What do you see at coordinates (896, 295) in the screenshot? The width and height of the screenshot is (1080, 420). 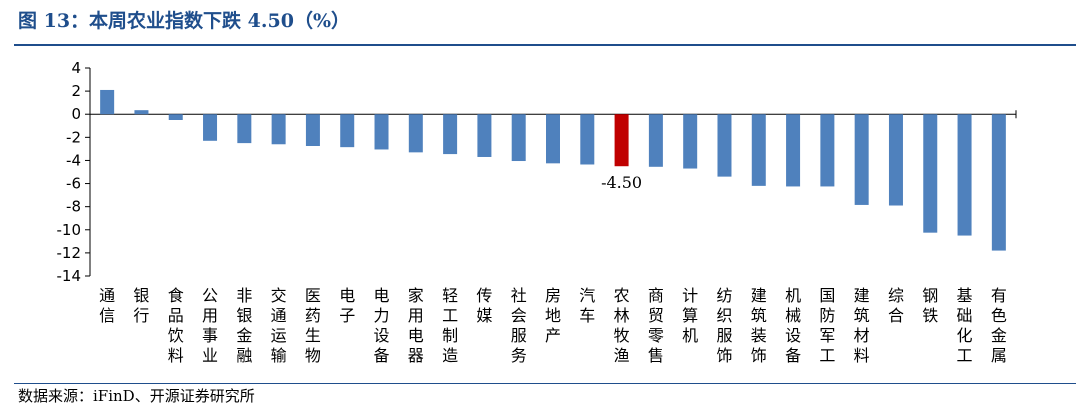 I see `category-label-char: 综` at bounding box center [896, 295].